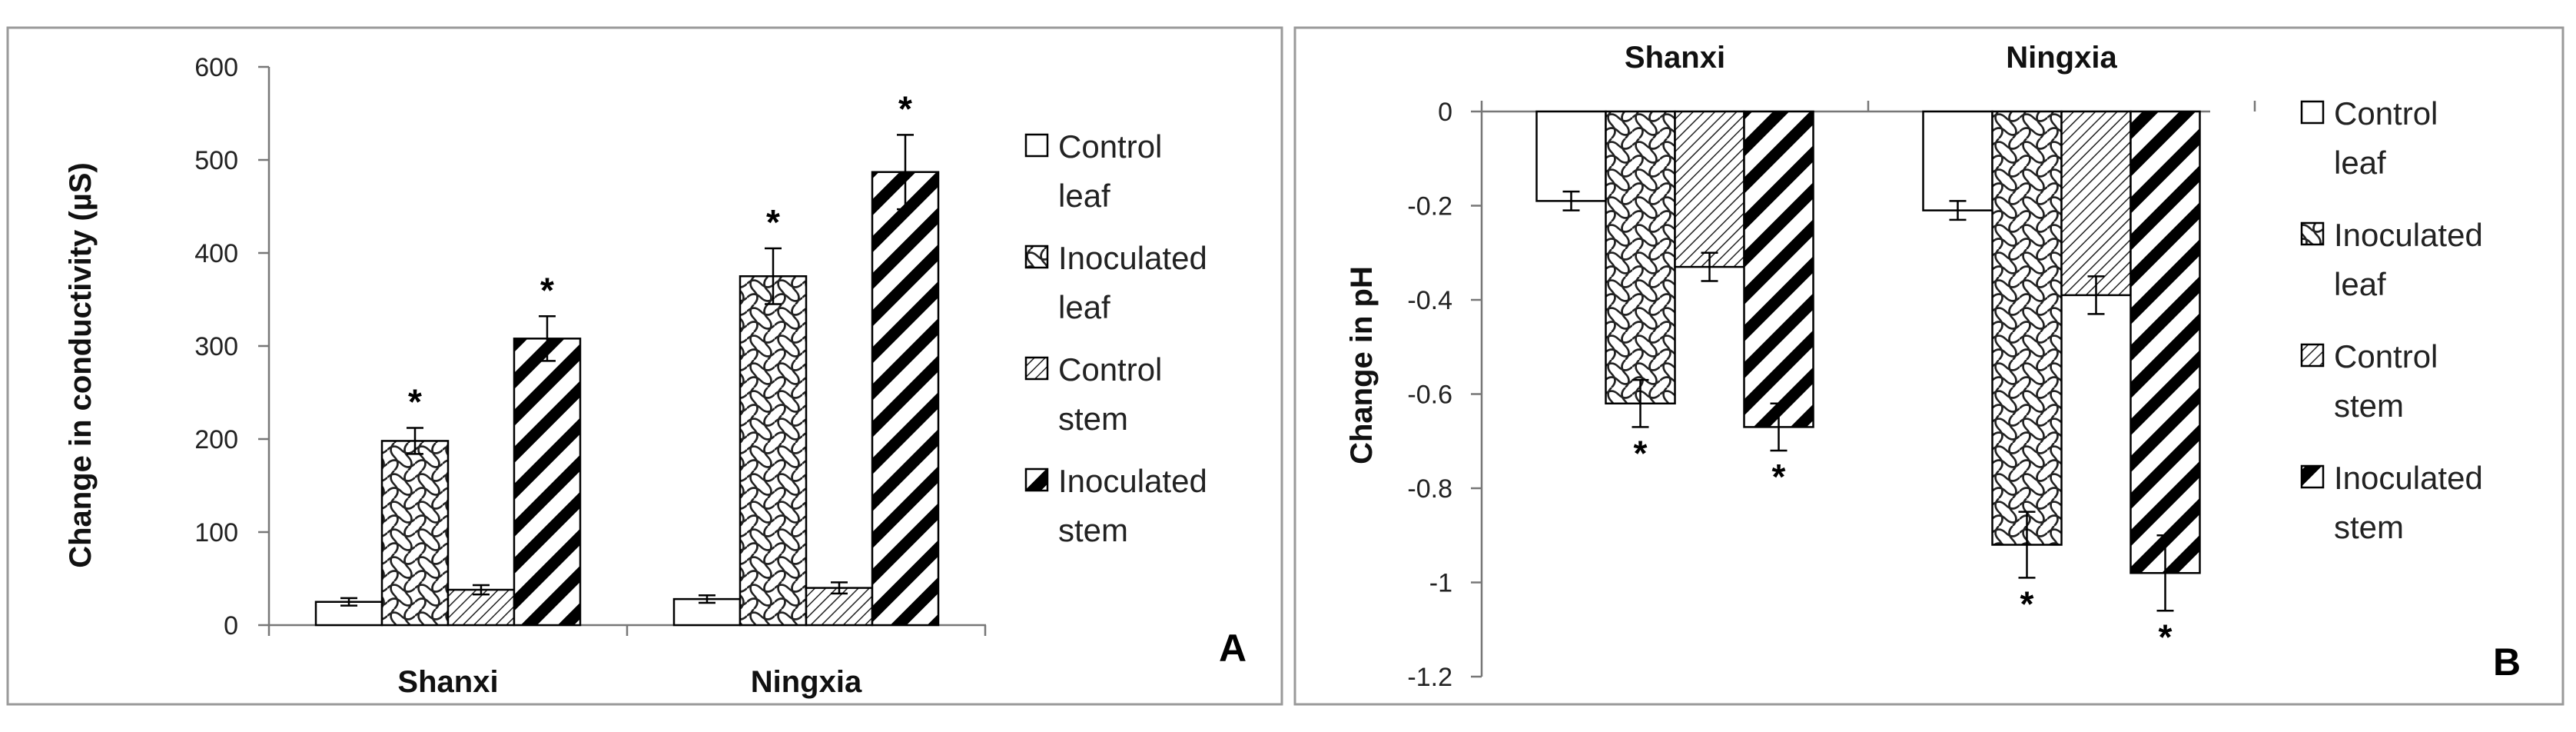  I want to click on panel-b-bar-control-leaf-shanxi, so click(1571, 156).